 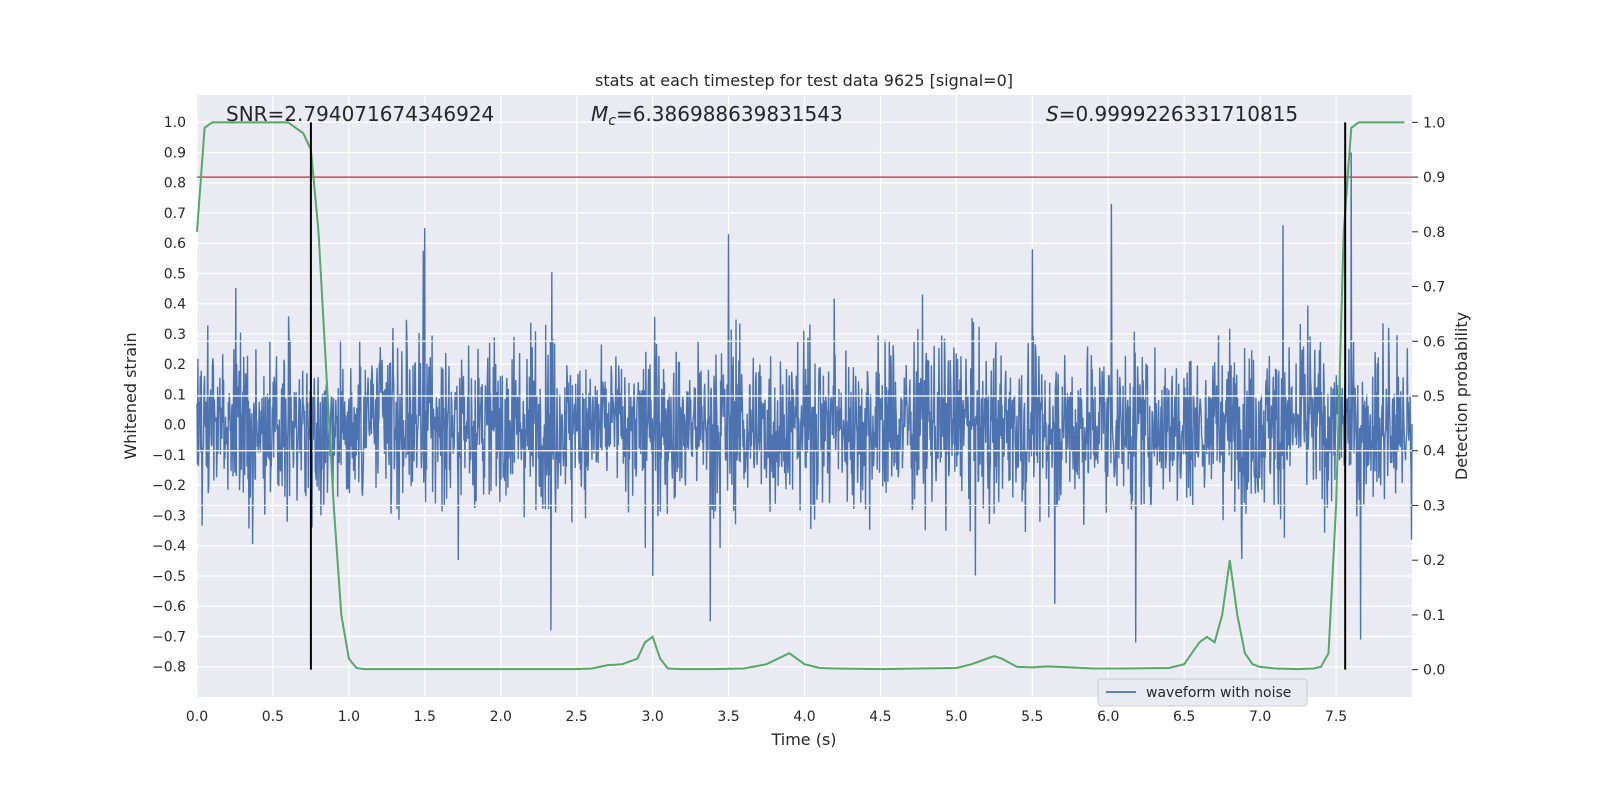 I want to click on s-annotation: S=0.9999226331710815, so click(x=1172, y=114).